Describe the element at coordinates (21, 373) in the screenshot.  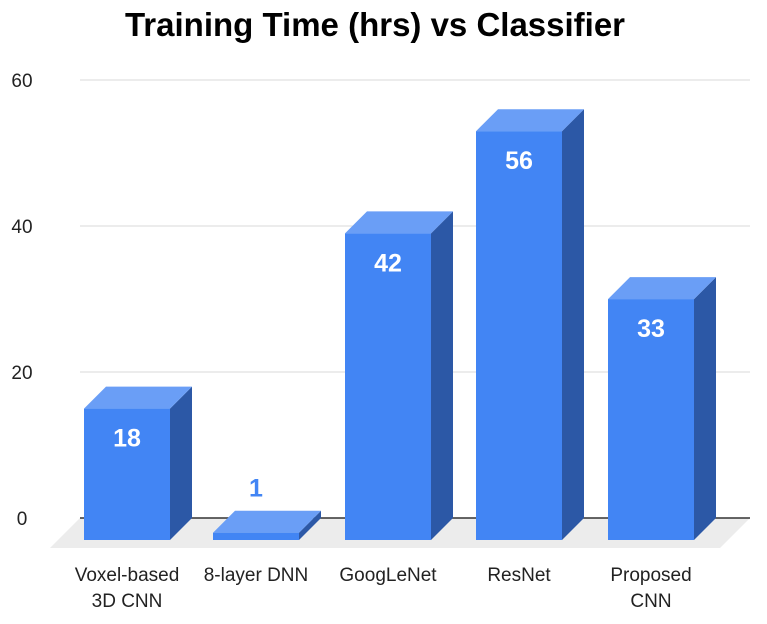
I see `y-tick-label: 20` at that location.